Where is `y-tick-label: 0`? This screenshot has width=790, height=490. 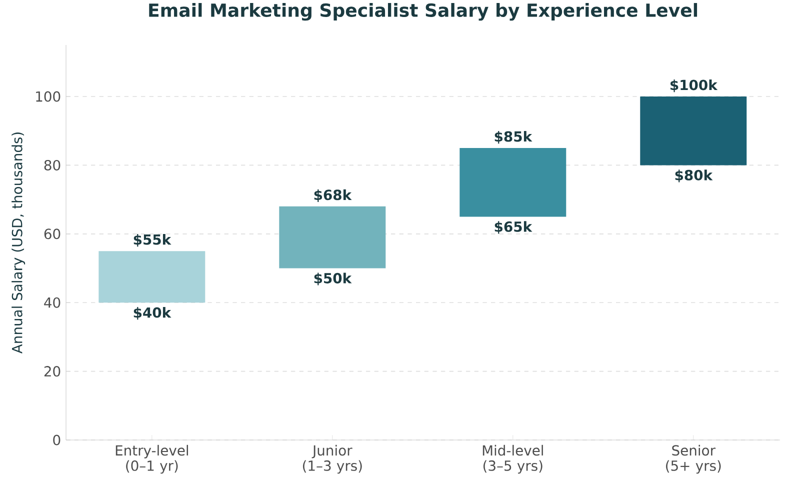
y-tick-label: 0 is located at coordinates (56, 440).